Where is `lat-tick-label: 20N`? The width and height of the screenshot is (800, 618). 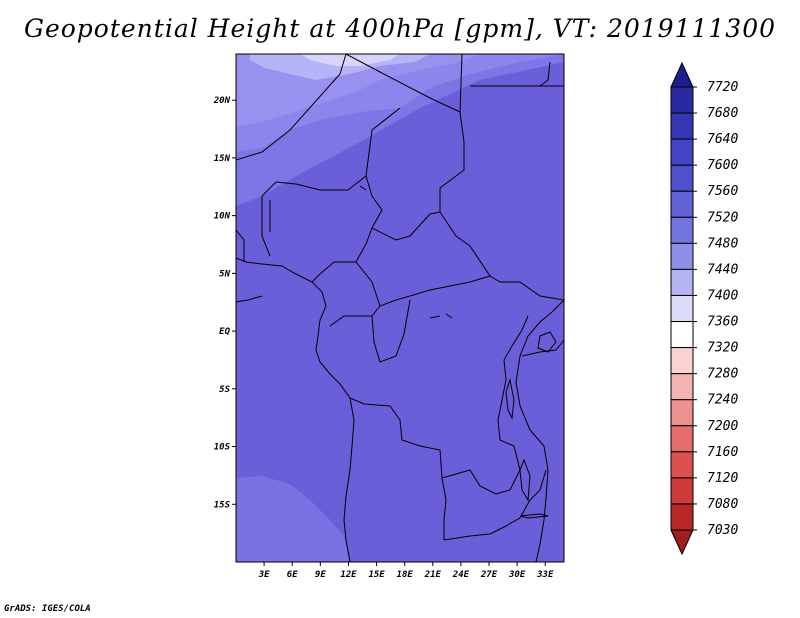
lat-tick-label: 20N is located at coordinates (222, 101).